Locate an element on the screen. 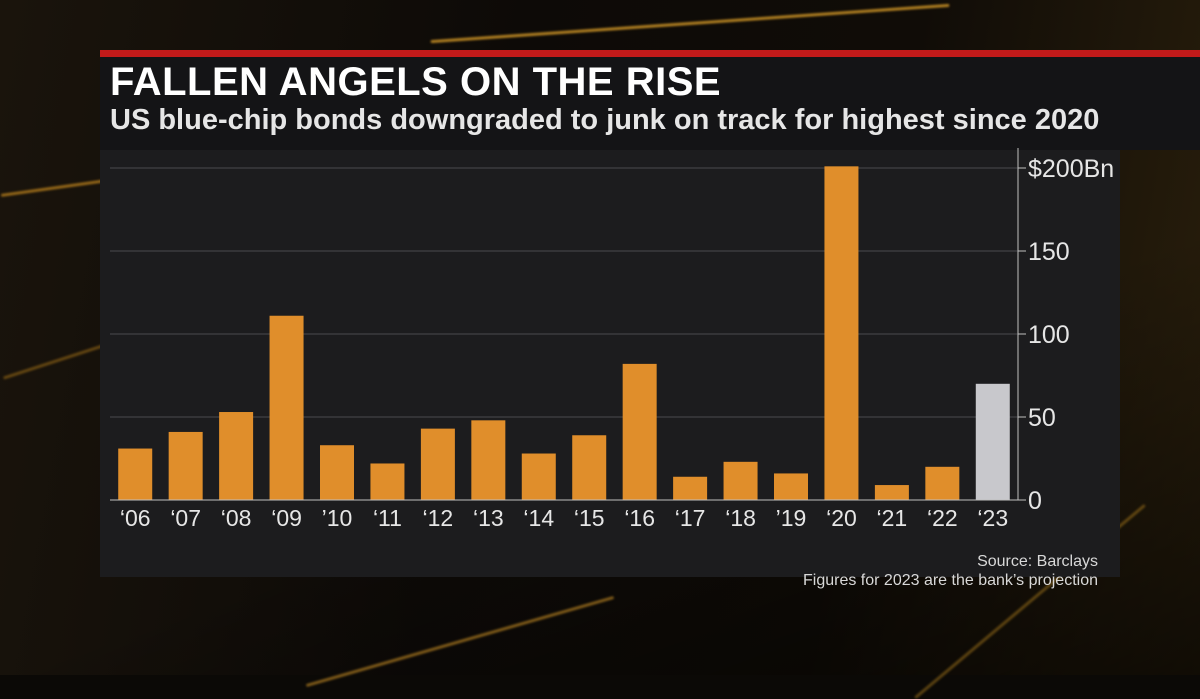 The height and width of the screenshot is (699, 1200). source-label: Source: Barclays is located at coordinates (1037, 561).